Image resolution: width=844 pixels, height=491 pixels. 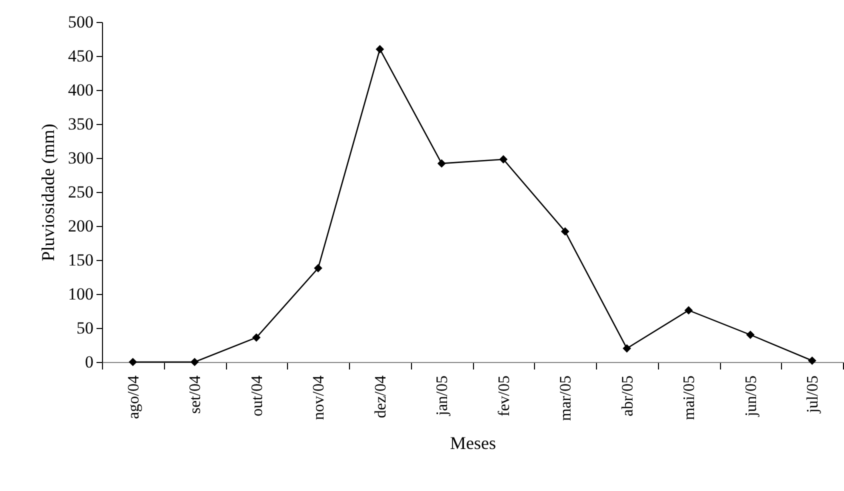 What do you see at coordinates (627, 396) in the screenshot?
I see `x-tick-label: abr/05` at bounding box center [627, 396].